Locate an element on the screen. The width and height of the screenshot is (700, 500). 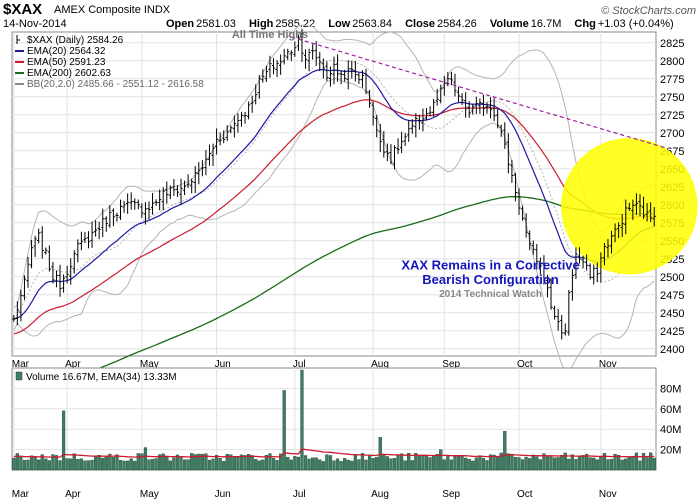
open-value: 2581.03 is located at coordinates (216, 24).